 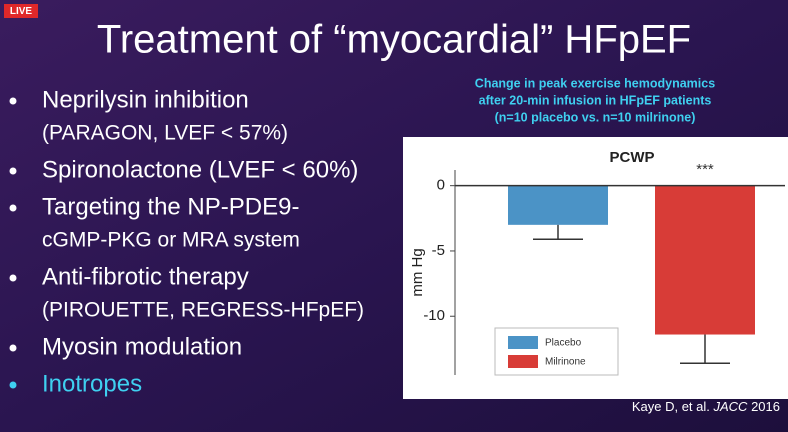 I want to click on y-tick-label: -10, so click(x=434, y=315).